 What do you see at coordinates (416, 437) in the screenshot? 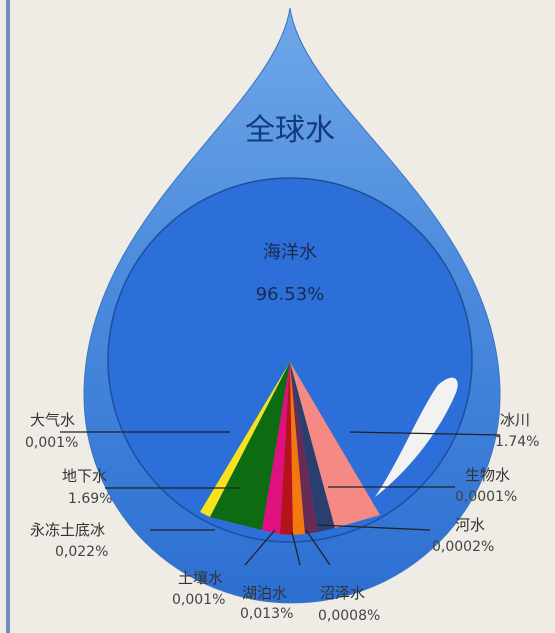
I see `glacier-shape` at bounding box center [416, 437].